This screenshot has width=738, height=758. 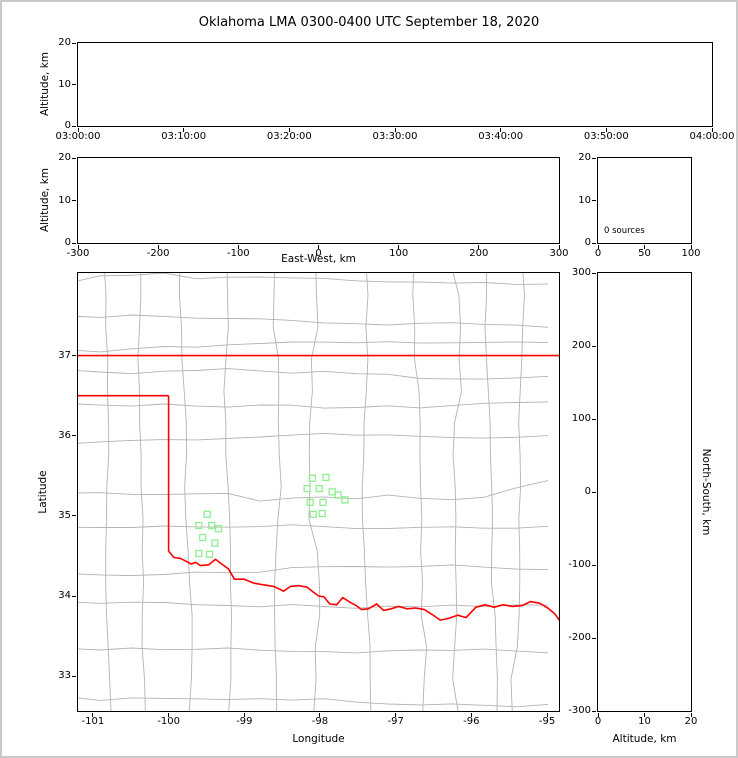 I want to click on y-tick-label: 100, so click(x=581, y=418).